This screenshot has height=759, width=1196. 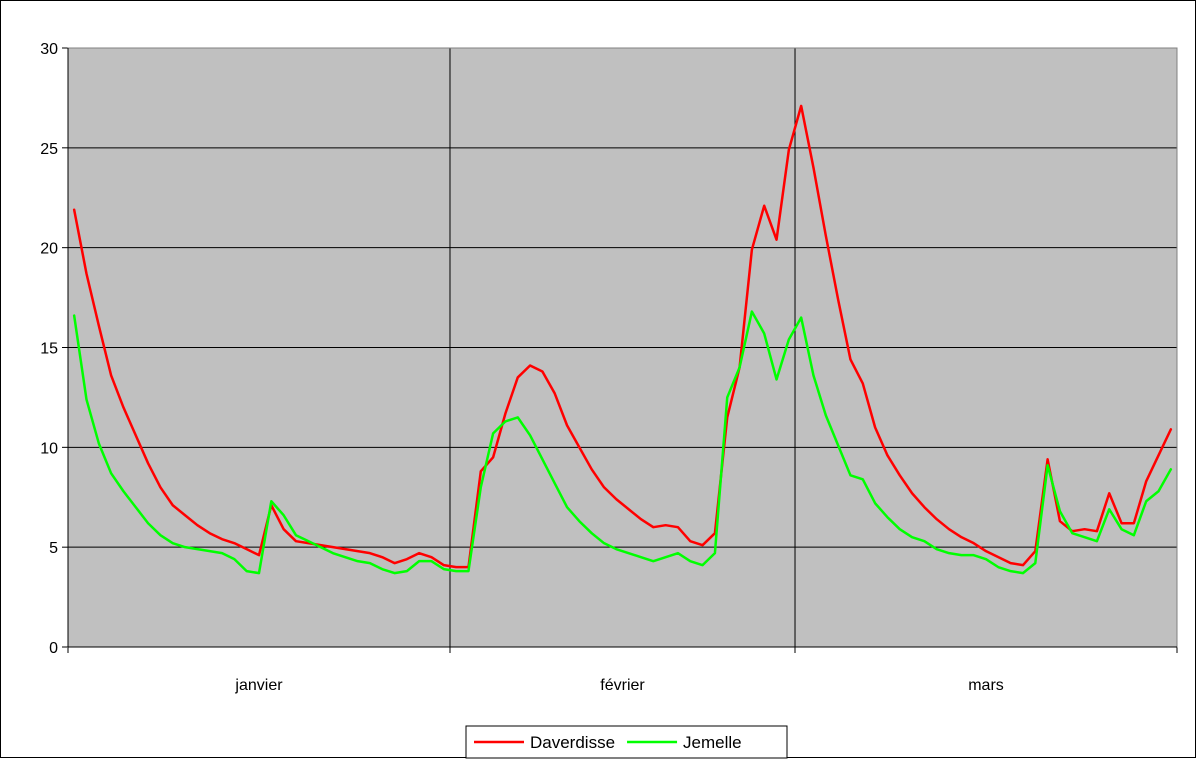 I want to click on y-tick-label-30: 30, so click(x=49, y=49).